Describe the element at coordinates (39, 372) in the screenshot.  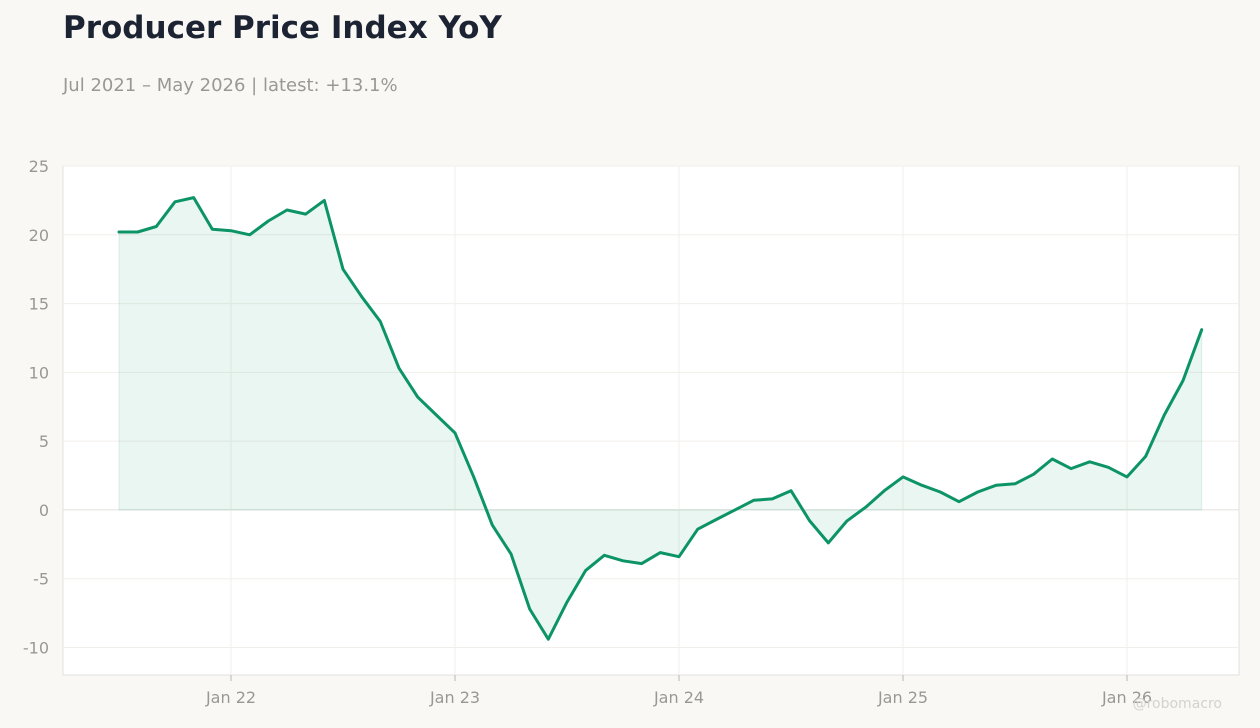
I see `y-tick-label: 10` at that location.